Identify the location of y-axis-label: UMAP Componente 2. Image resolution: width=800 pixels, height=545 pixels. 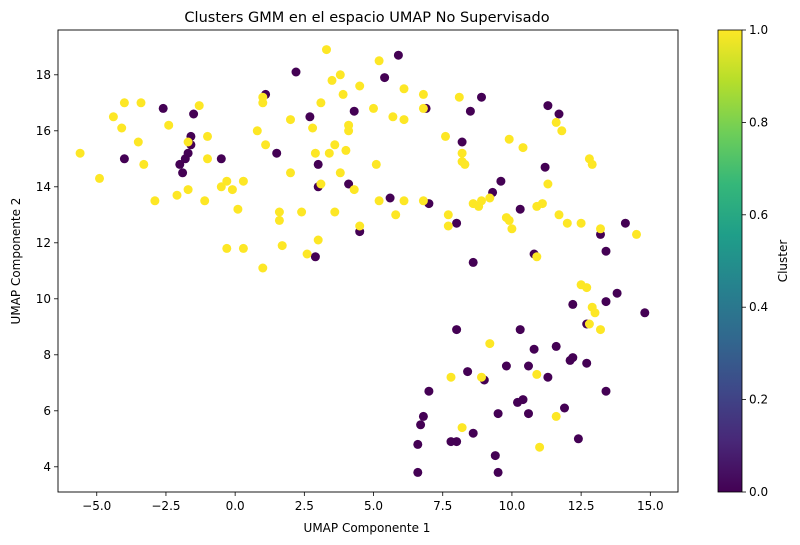
(16, 261).